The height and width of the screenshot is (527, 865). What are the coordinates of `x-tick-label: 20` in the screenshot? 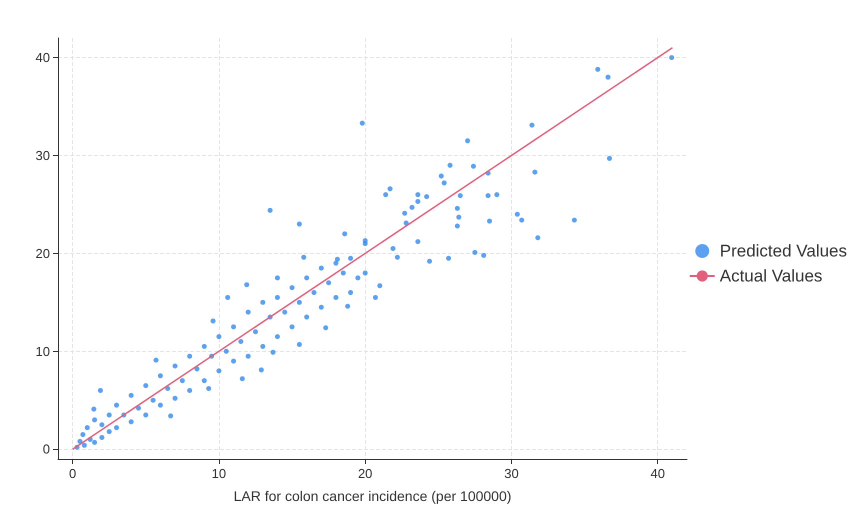 It's located at (365, 473).